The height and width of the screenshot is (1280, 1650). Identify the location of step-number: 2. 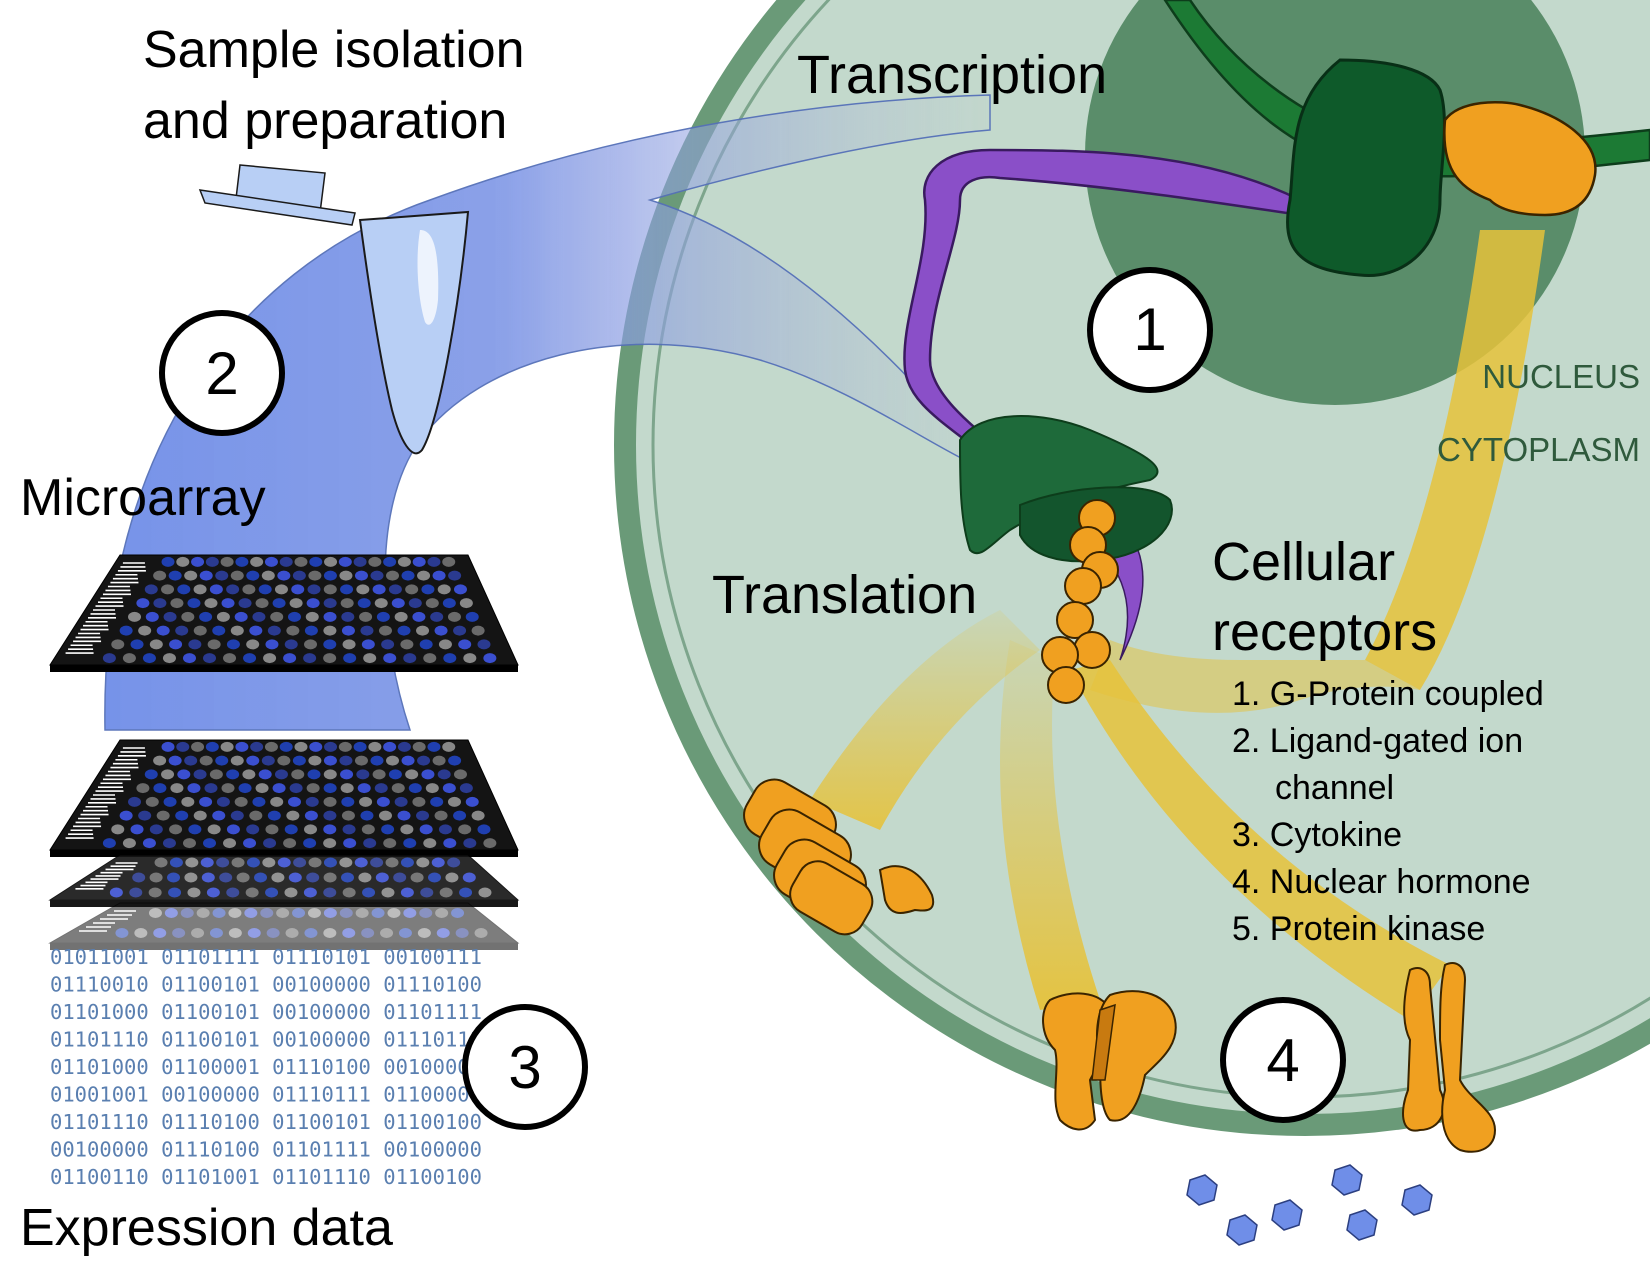
(221, 373).